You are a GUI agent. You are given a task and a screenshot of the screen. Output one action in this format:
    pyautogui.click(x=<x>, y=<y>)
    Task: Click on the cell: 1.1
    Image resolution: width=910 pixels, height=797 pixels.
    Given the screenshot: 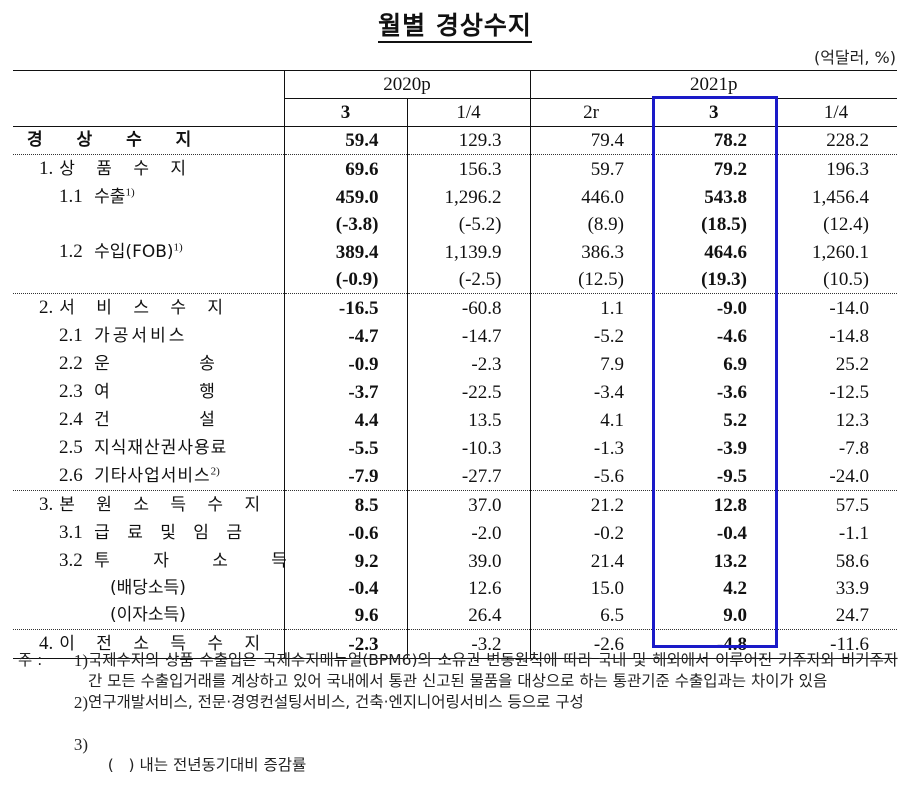 What is the action you would take?
    pyautogui.click(x=590, y=307)
    